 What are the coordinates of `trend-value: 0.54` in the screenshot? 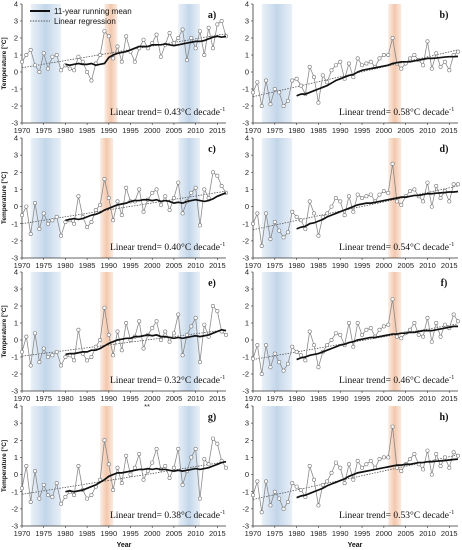 It's located at (401, 248).